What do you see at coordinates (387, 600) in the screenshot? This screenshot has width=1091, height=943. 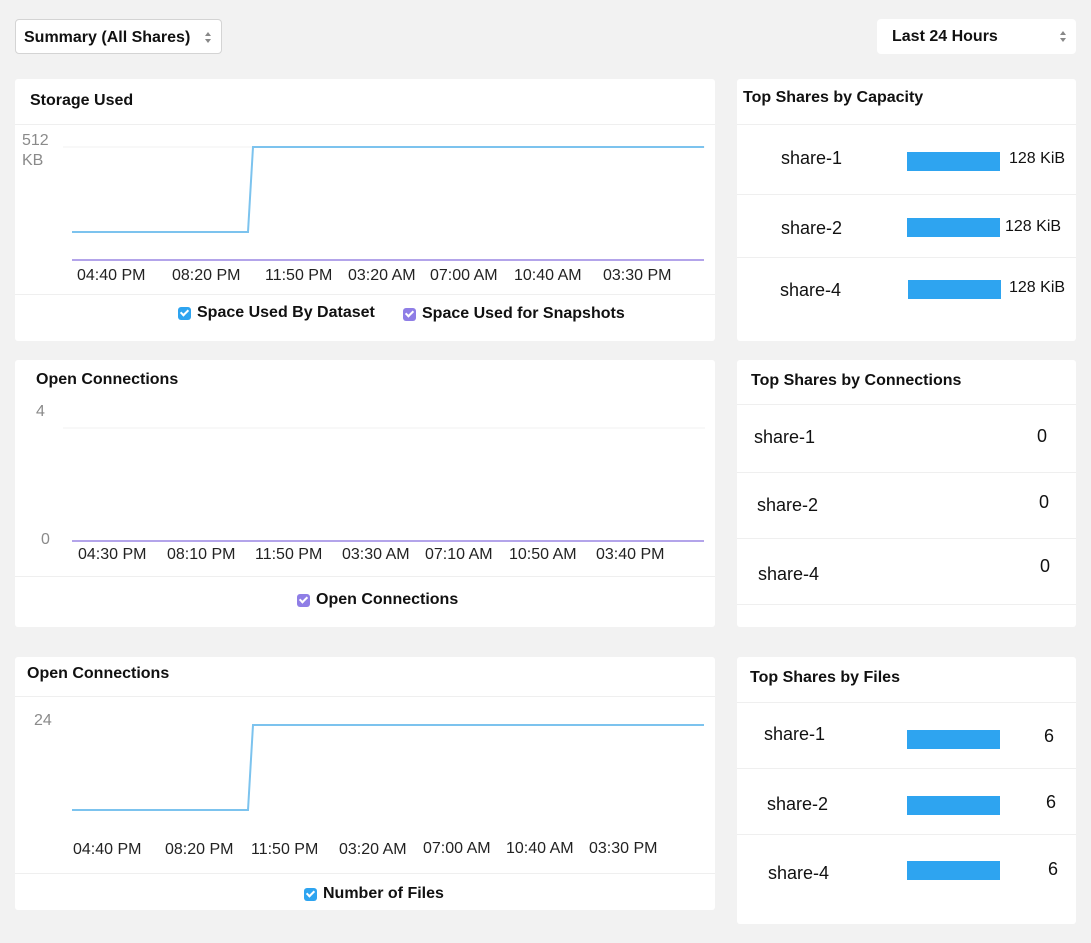 I see `legend-label: Open Connections` at bounding box center [387, 600].